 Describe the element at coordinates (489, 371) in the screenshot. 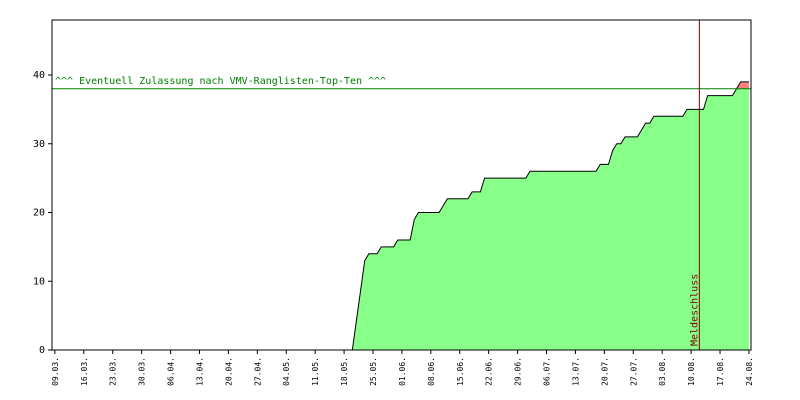

I see `x-tick-label: 22.06.` at that location.